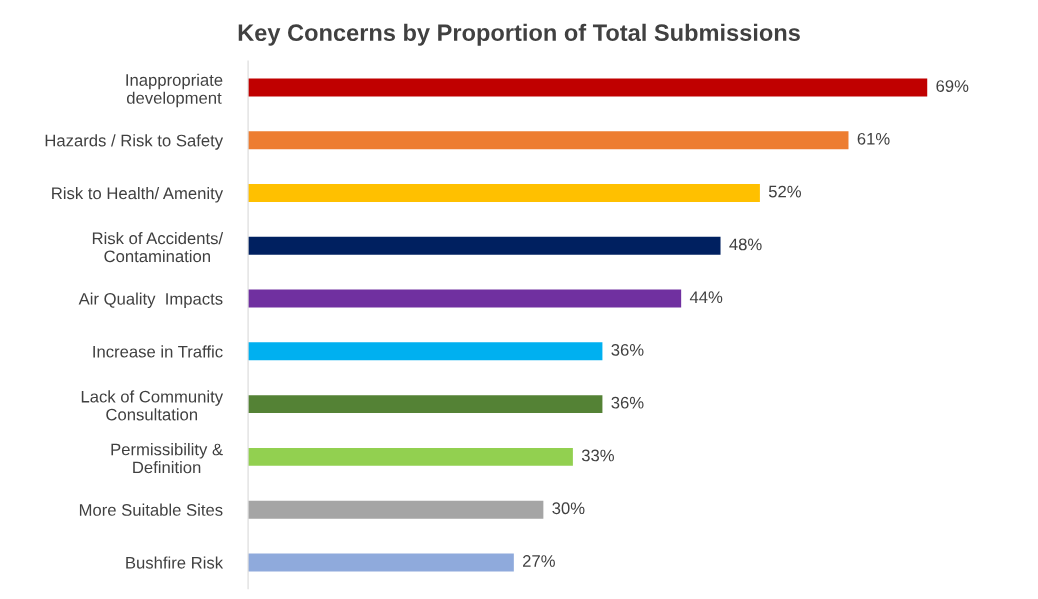 The height and width of the screenshot is (599, 1038). What do you see at coordinates (158, 351) in the screenshot?
I see `y-tick-label: Increase in Traffic` at bounding box center [158, 351].